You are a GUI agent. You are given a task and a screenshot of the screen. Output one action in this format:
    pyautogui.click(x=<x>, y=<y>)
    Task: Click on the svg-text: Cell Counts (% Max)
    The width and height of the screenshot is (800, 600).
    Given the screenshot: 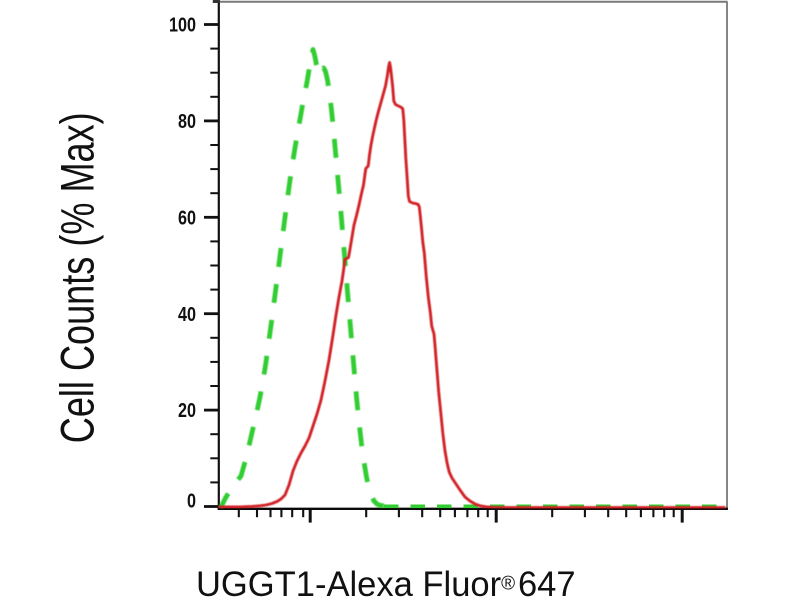 What is the action you would take?
    pyautogui.click(x=77, y=277)
    